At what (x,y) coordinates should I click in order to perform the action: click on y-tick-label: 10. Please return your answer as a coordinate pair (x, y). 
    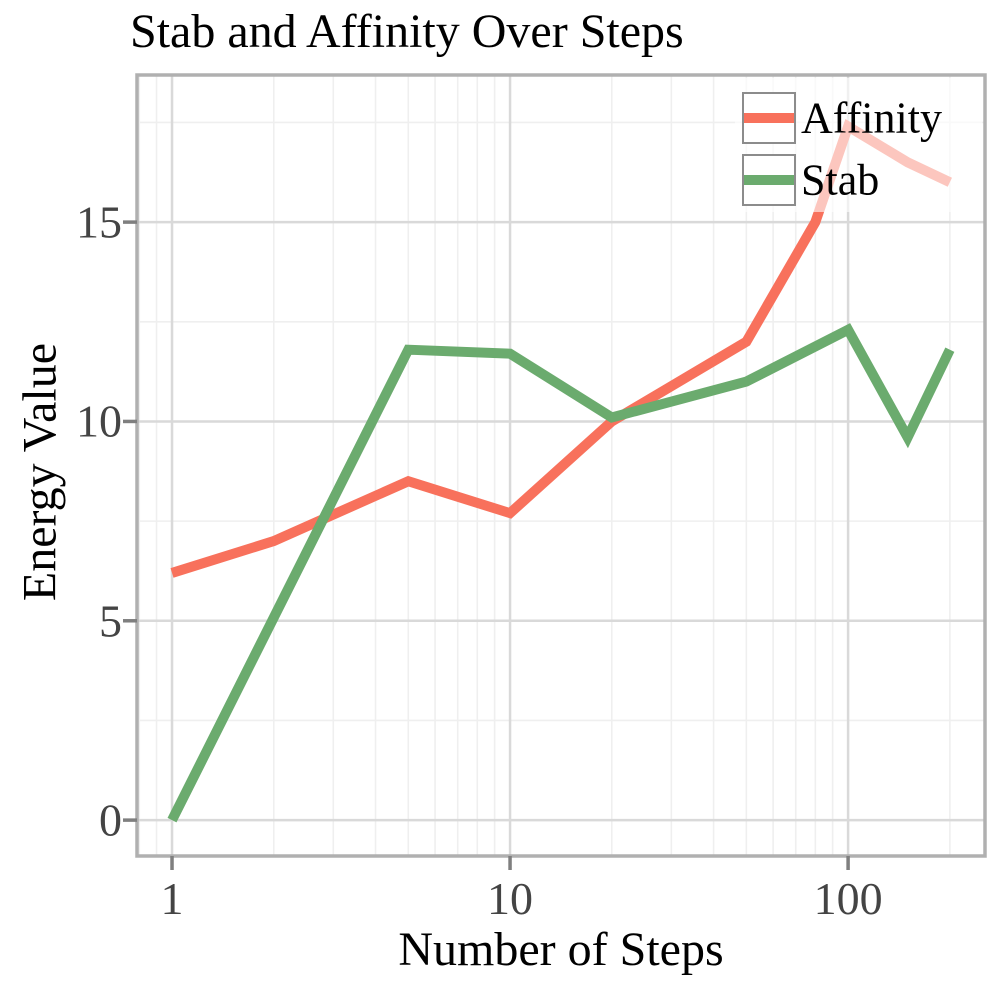
    Looking at the image, I should click on (99, 421).